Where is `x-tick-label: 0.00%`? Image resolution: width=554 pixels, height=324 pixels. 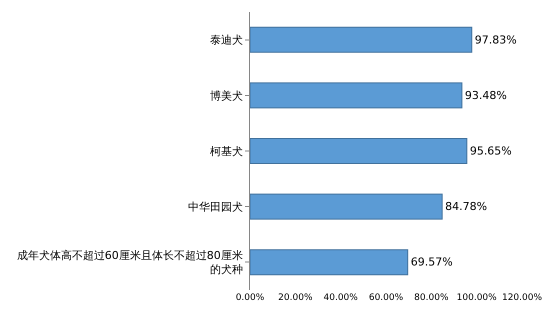
x-tick-label: 0.00% is located at coordinates (250, 298).